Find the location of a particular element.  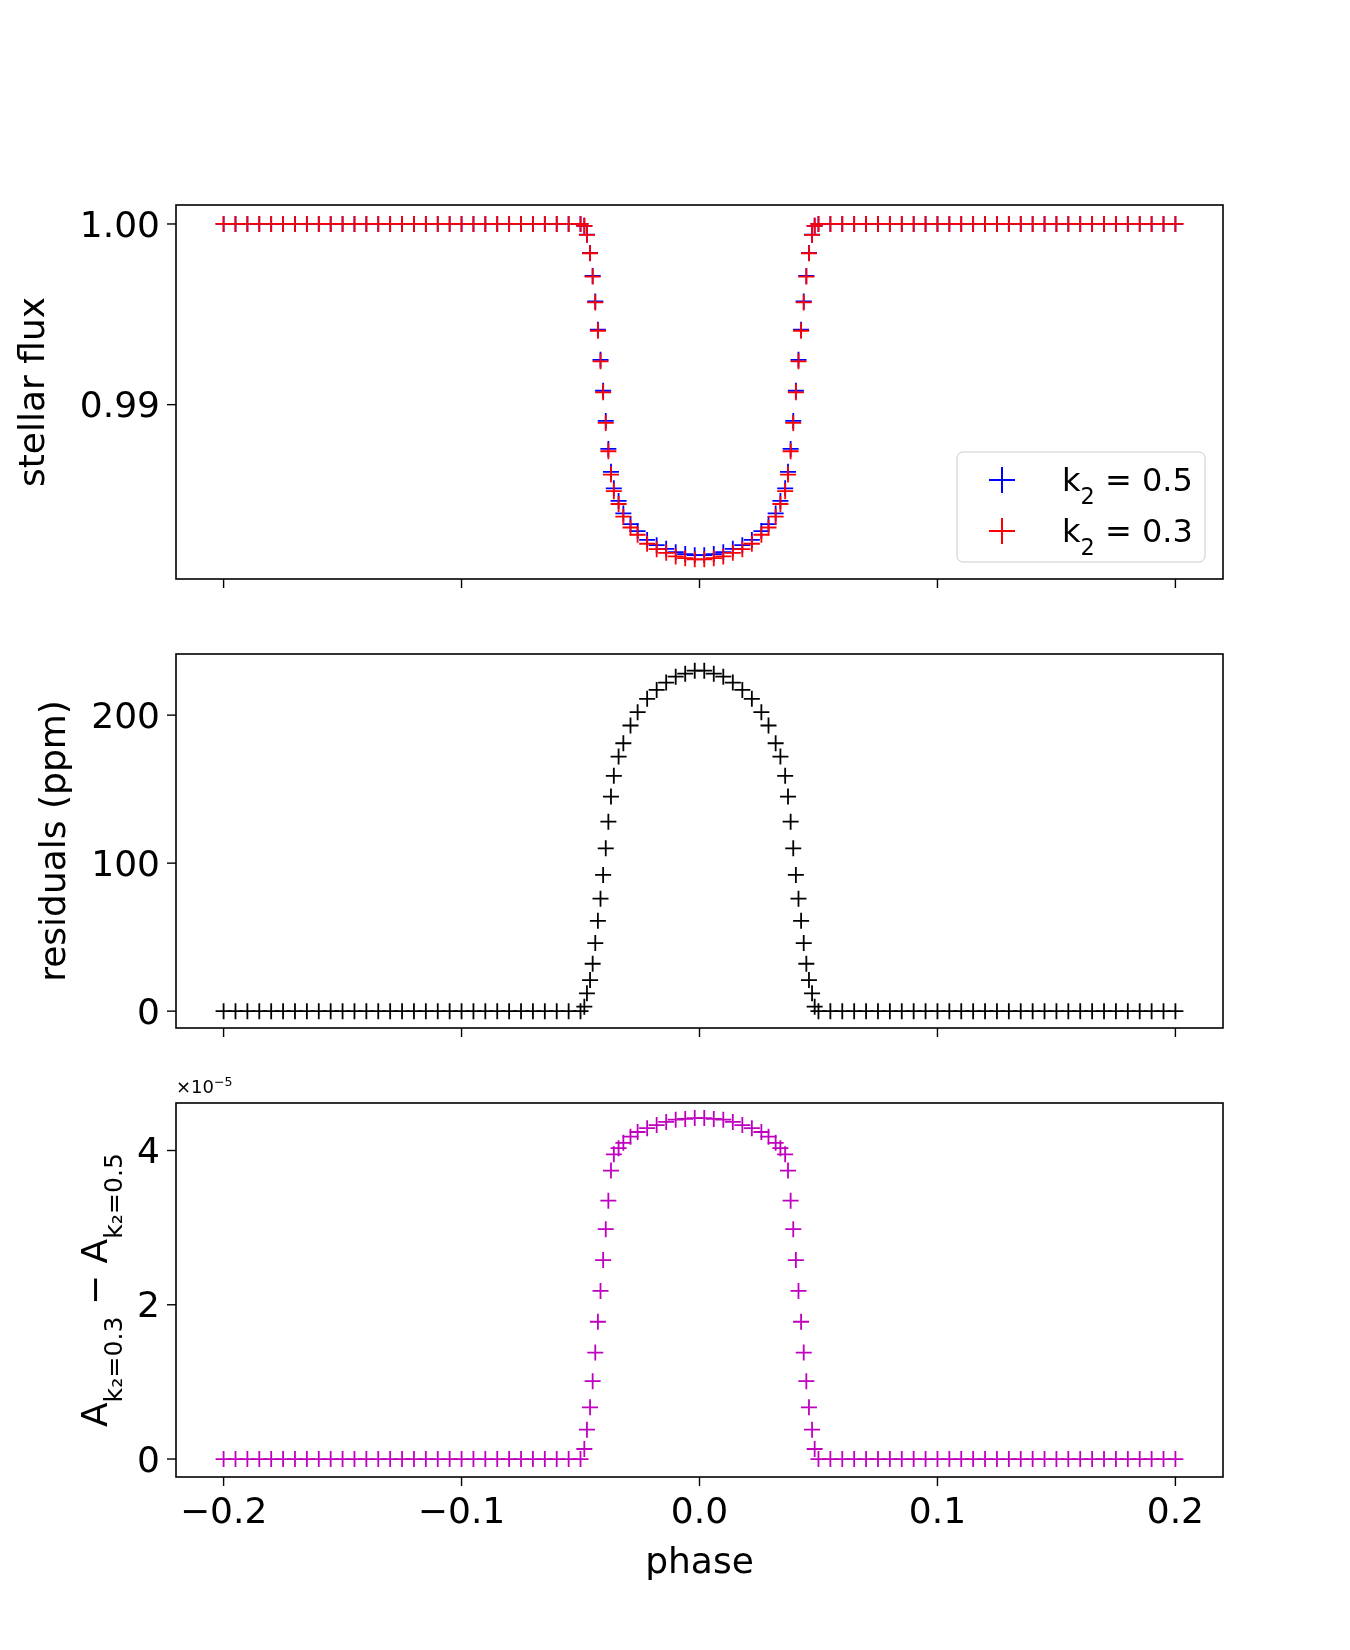

legend-label: k$_{2}$ = 0.5 is located at coordinates (1127, 485).